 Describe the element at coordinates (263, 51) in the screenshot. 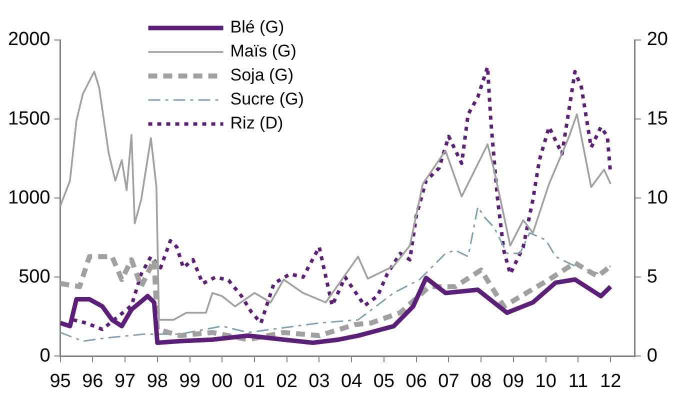

I see `legend-label: Maïs (G)` at that location.